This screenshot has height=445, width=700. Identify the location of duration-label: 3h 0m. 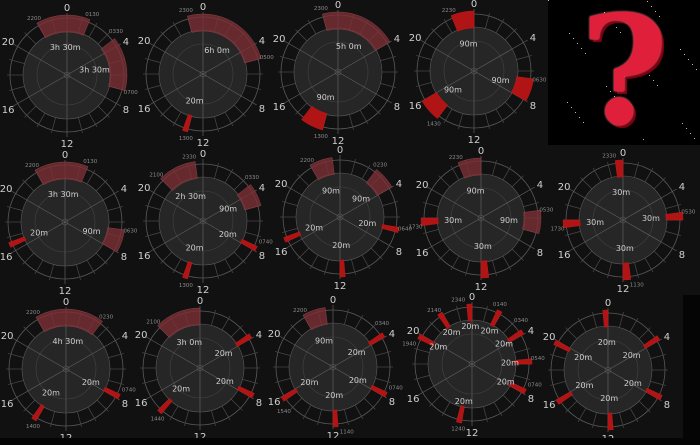
(189, 342).